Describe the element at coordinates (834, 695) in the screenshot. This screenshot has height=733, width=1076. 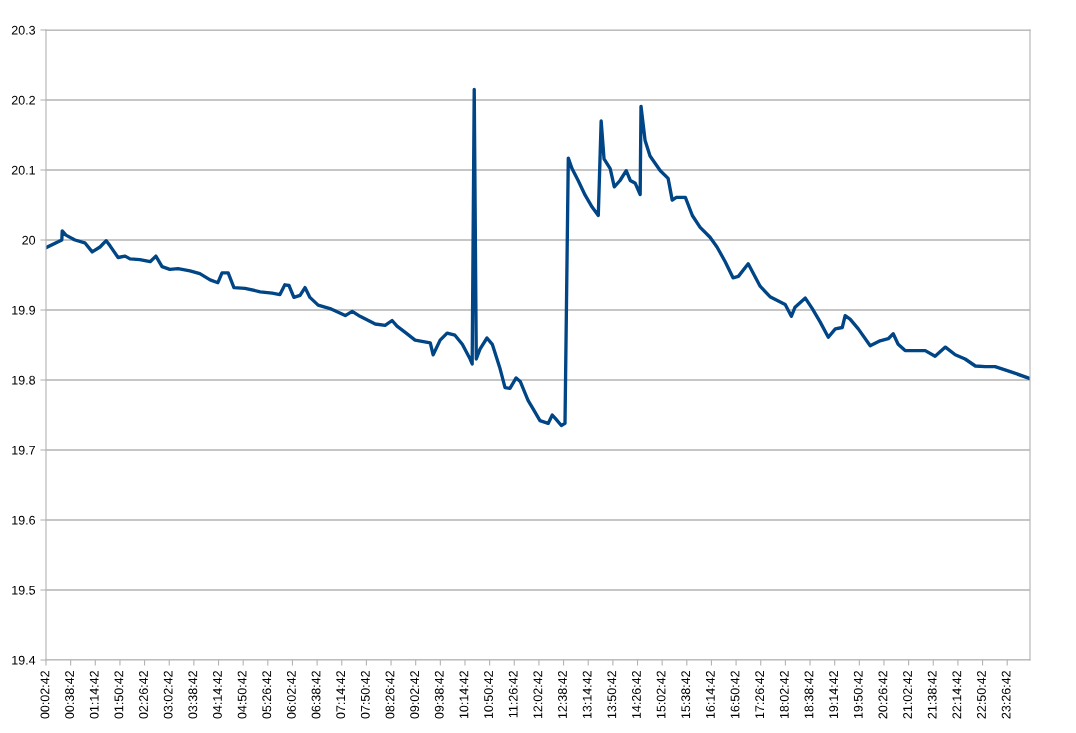
I see `x-tick-label: 19:14:42` at that location.